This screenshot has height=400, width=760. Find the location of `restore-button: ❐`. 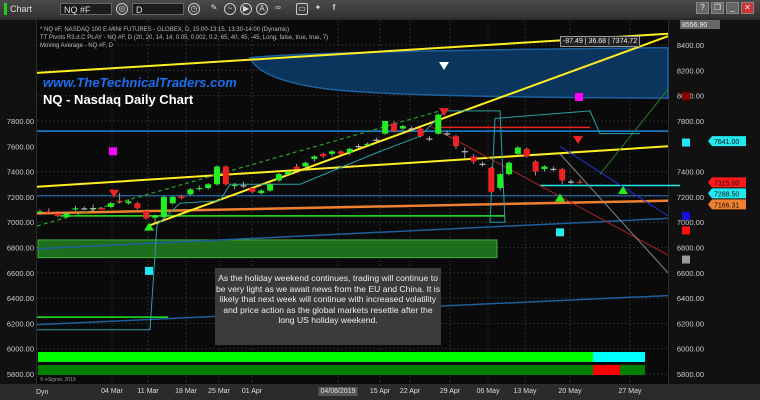

restore-button: ❐ is located at coordinates (717, 8).